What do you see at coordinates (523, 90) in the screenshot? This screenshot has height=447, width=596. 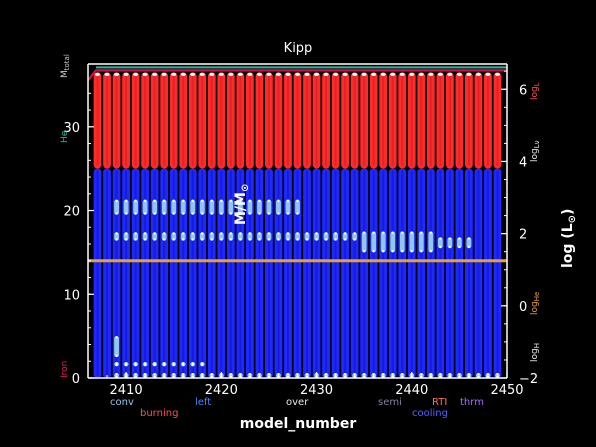 I see `y-right-tick-label: 6` at bounding box center [523, 90].